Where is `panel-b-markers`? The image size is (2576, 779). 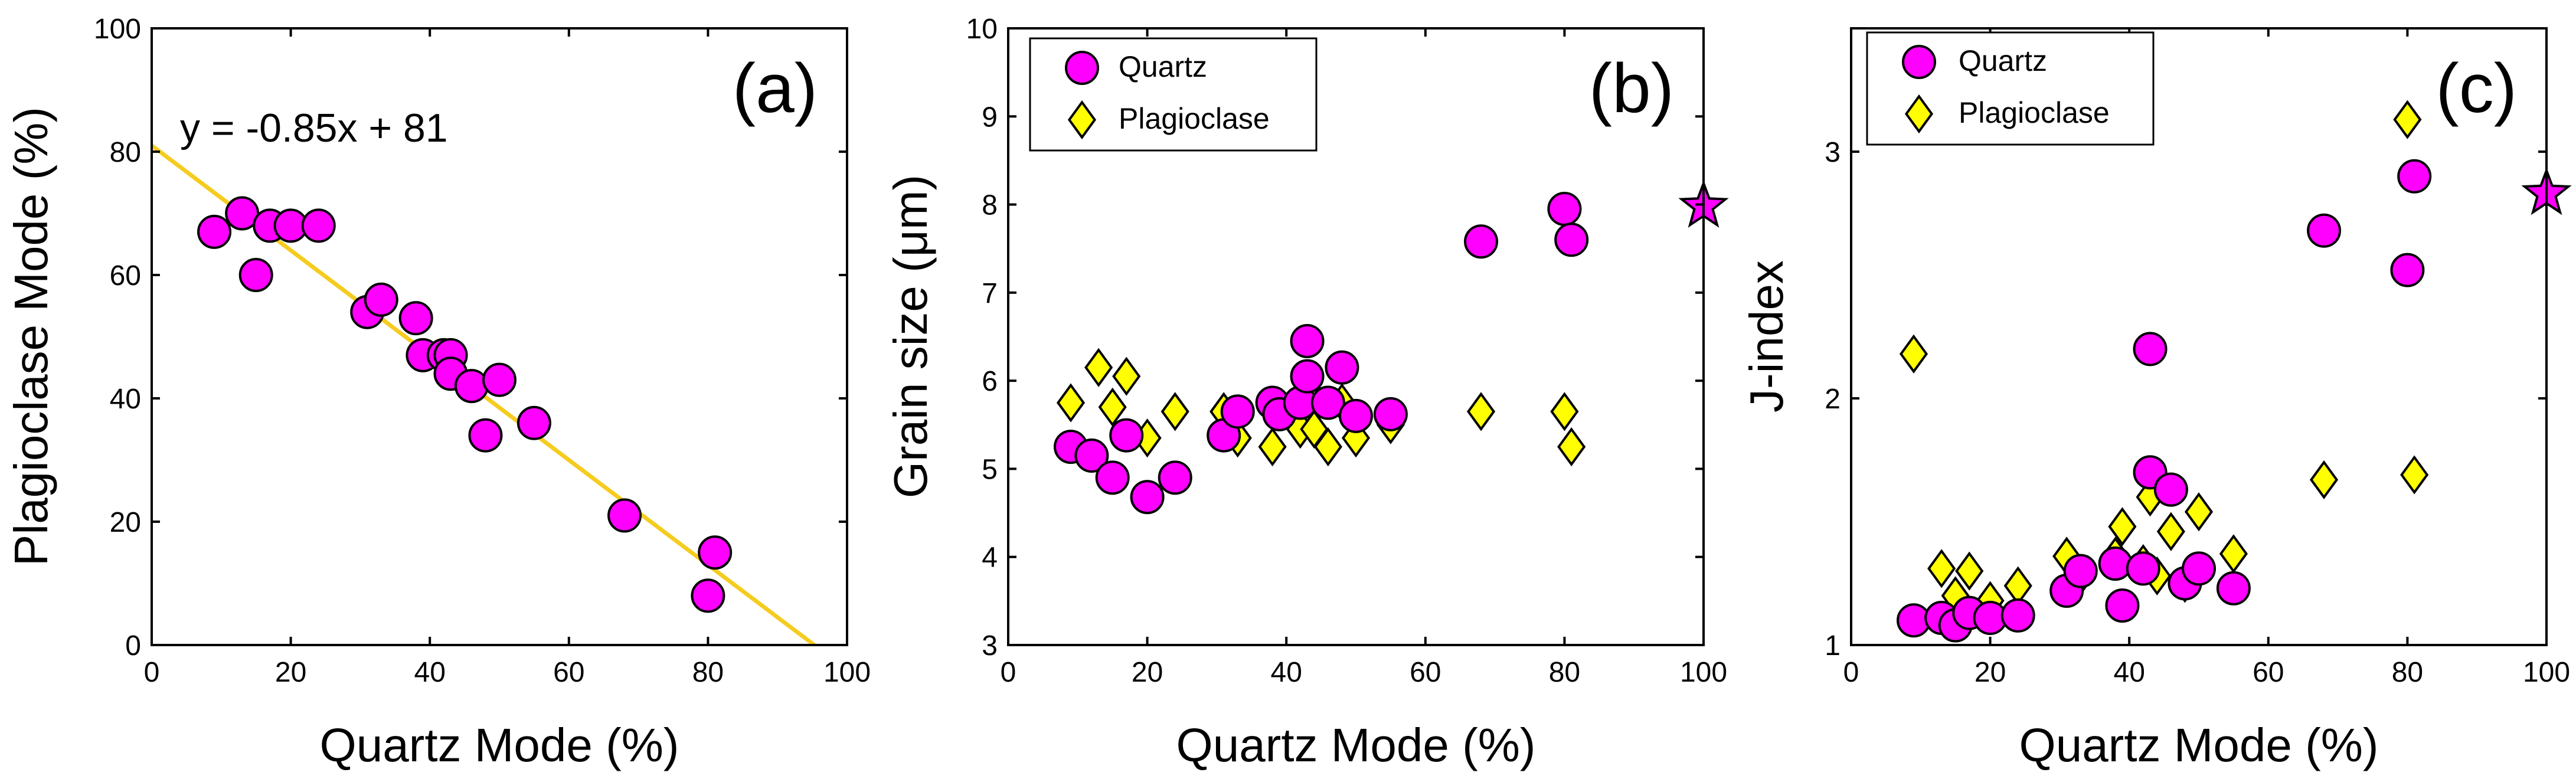 panel-b-markers is located at coordinates (1391, 347).